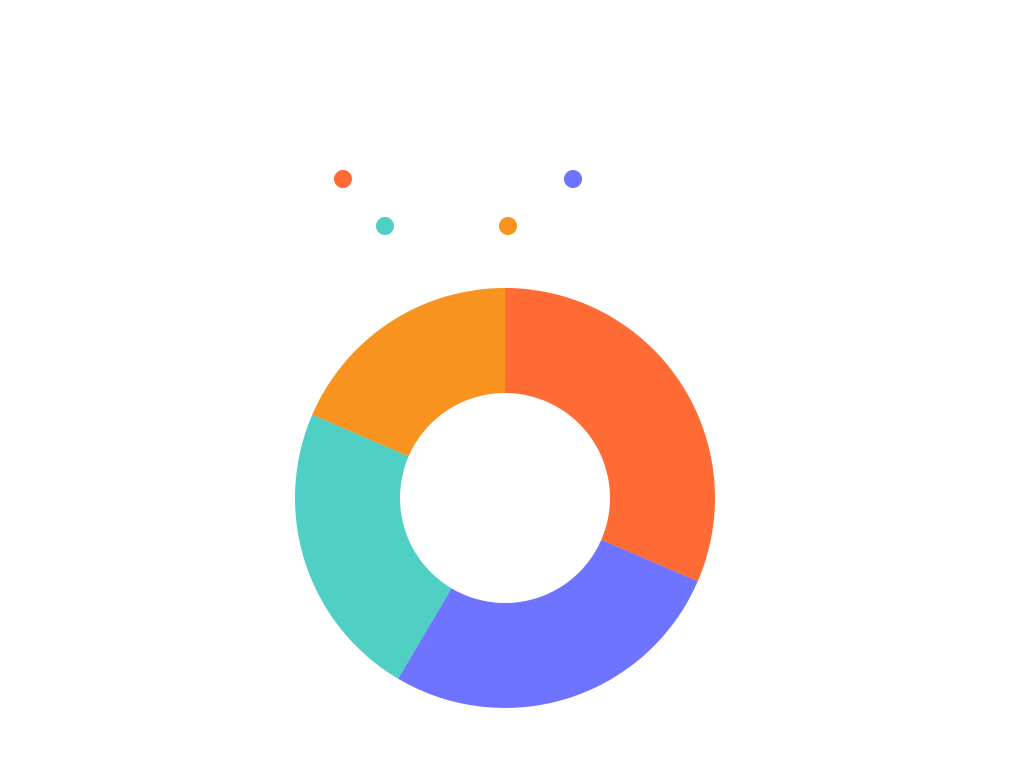  I want to click on chart-legend, so click(458, 202).